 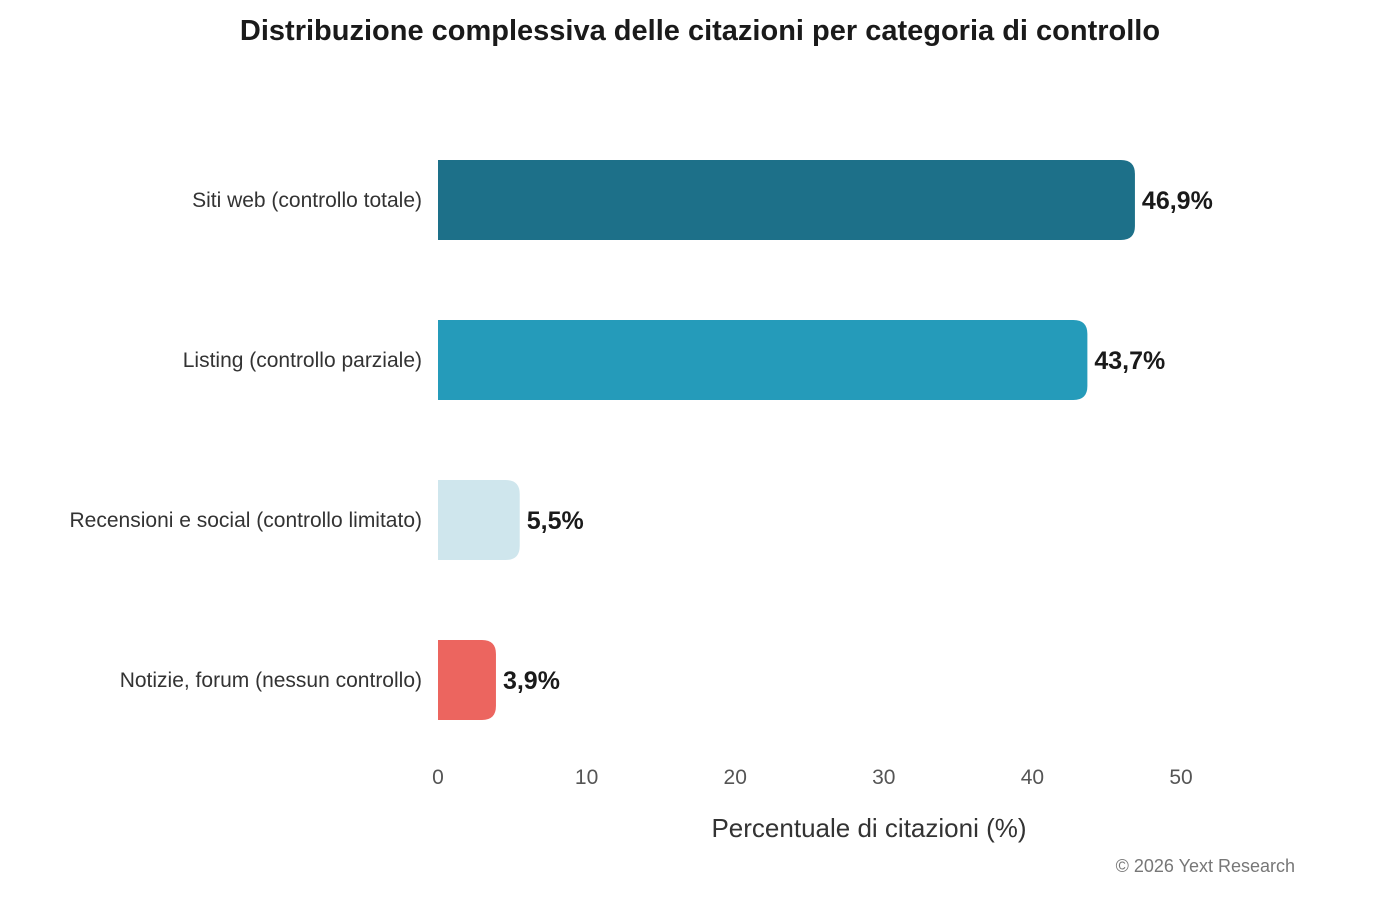 What do you see at coordinates (555, 521) in the screenshot?
I see `value-label: 5,5%` at bounding box center [555, 521].